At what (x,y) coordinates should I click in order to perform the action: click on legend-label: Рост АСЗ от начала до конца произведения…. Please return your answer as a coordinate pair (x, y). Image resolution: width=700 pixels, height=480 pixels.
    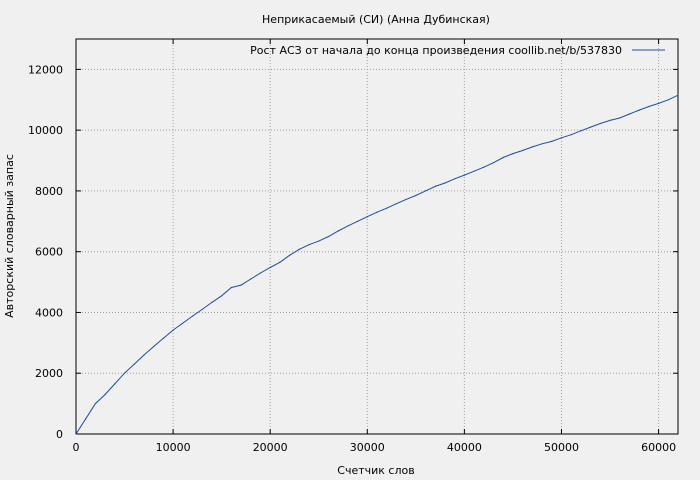
    Looking at the image, I should click on (436, 50).